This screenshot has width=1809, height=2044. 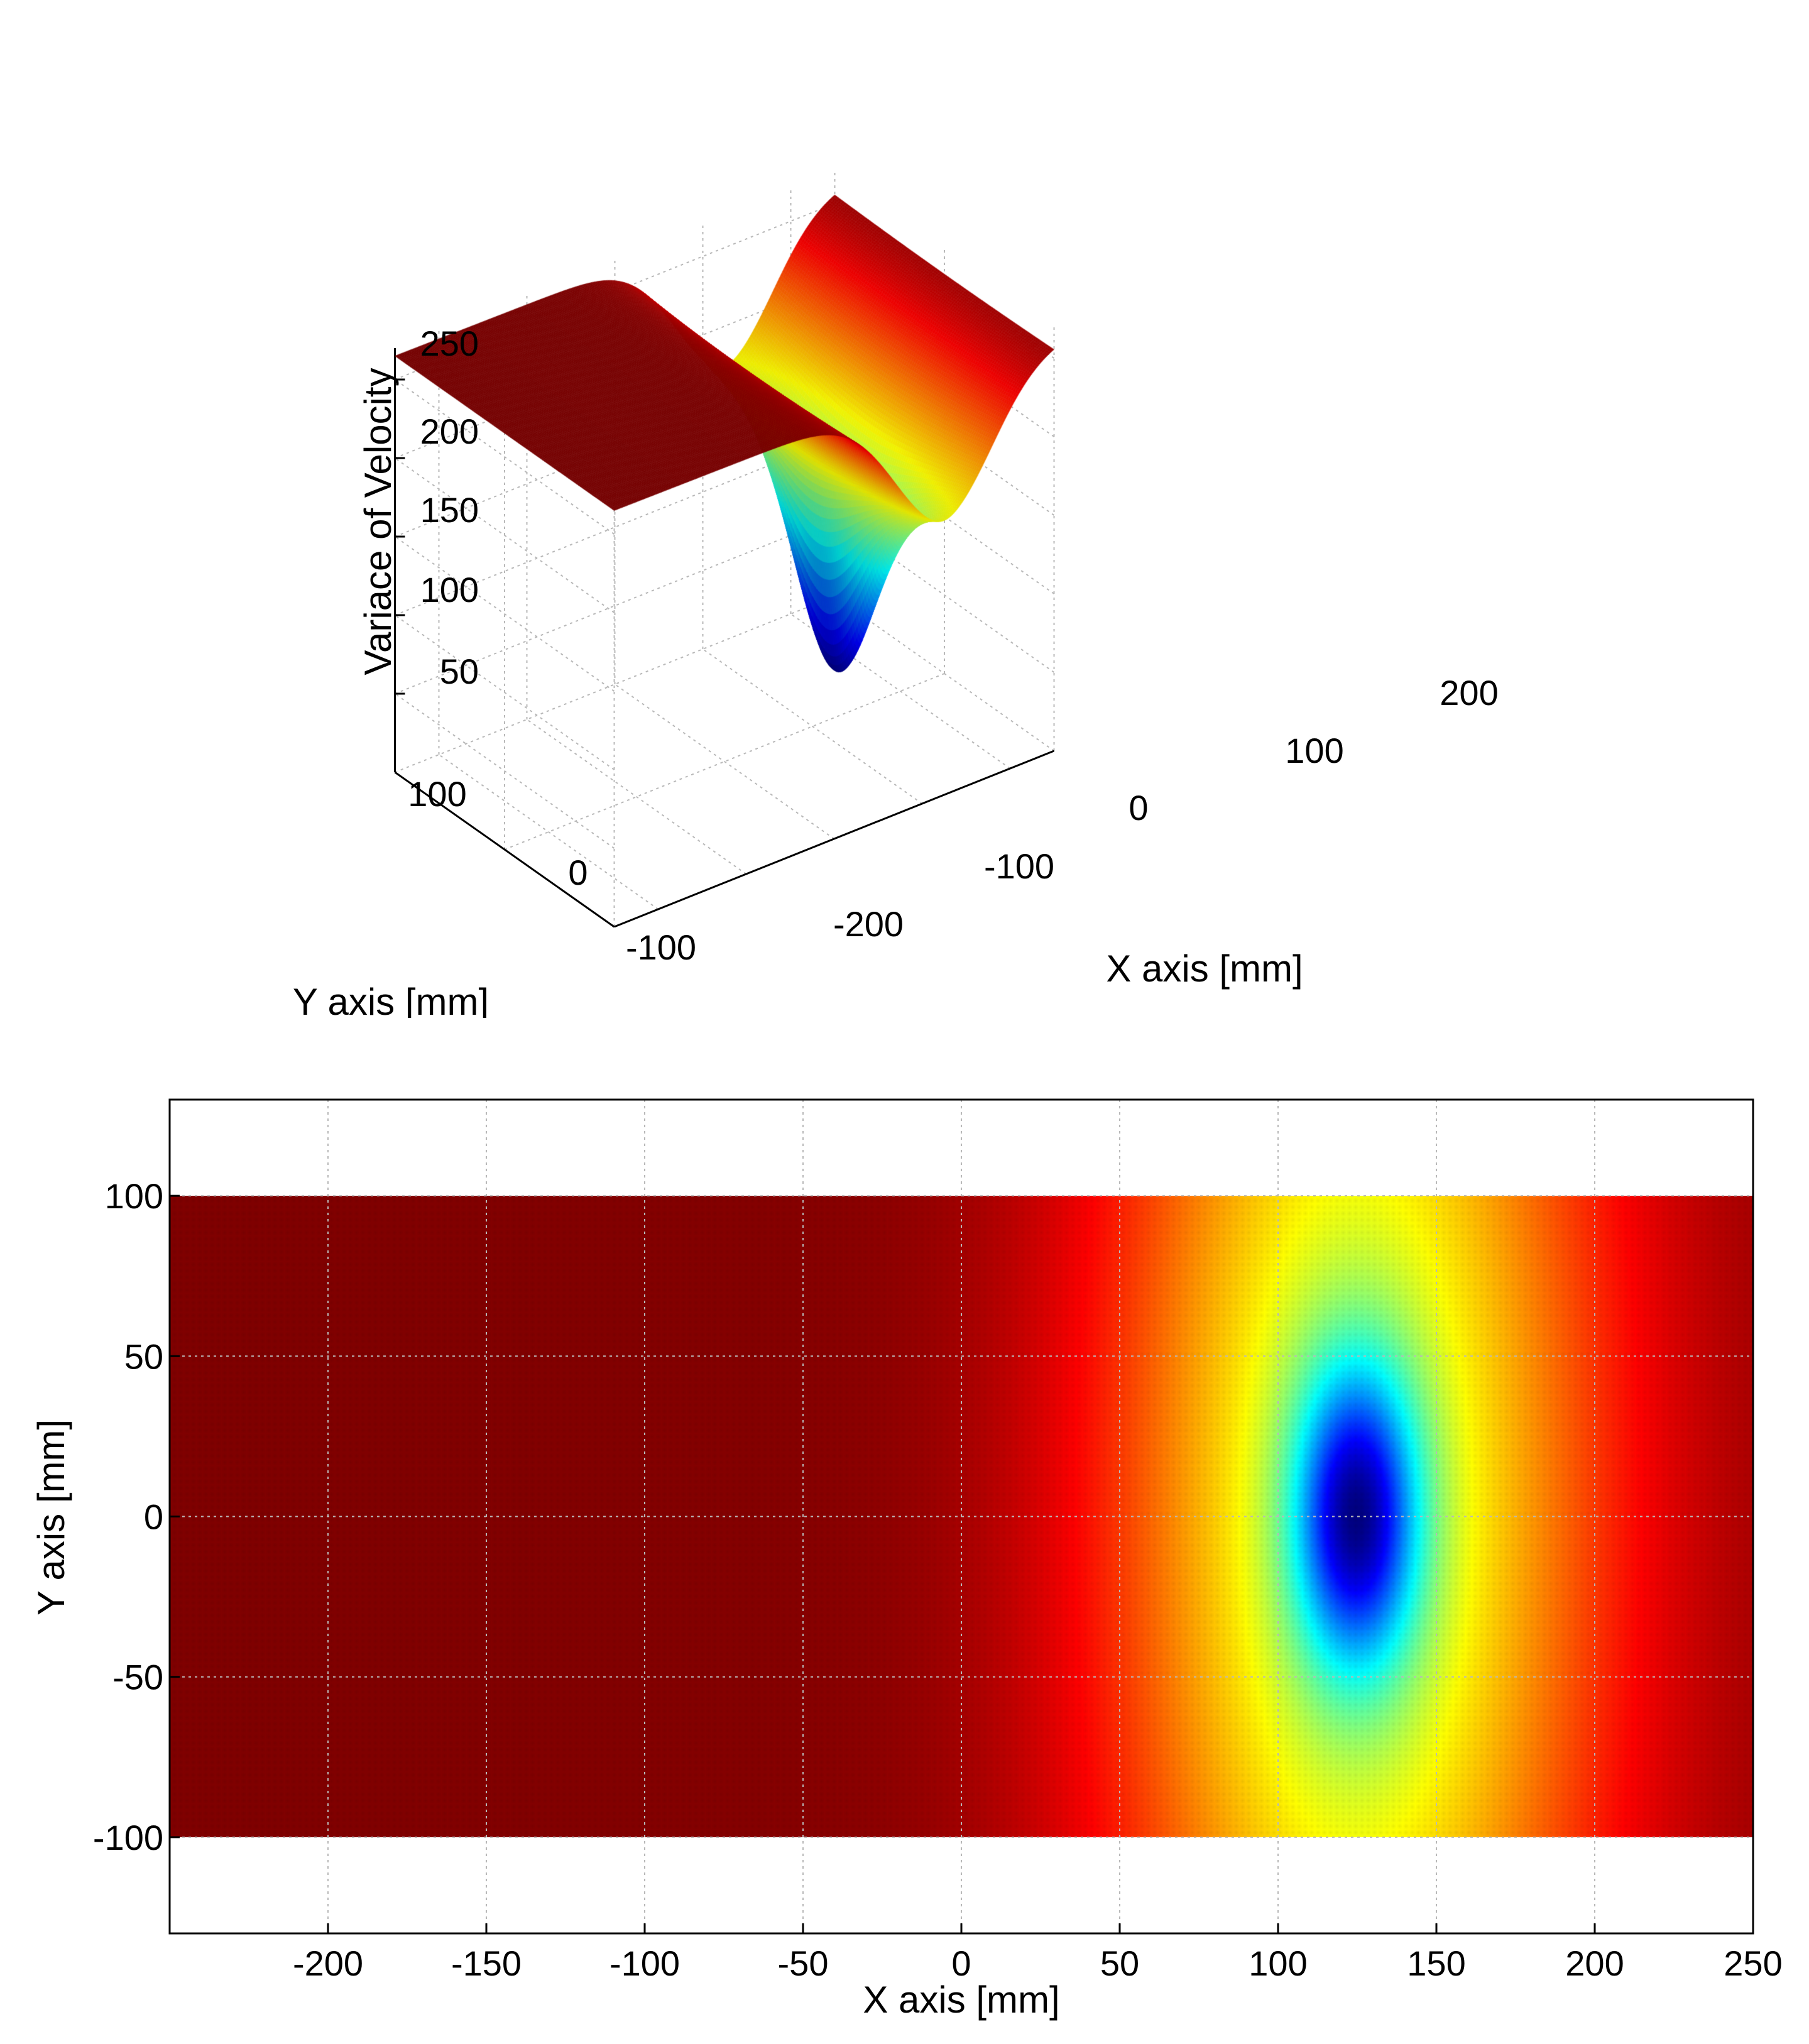 What do you see at coordinates (449, 431) in the screenshot?
I see `z-tick-label: 200` at bounding box center [449, 431].